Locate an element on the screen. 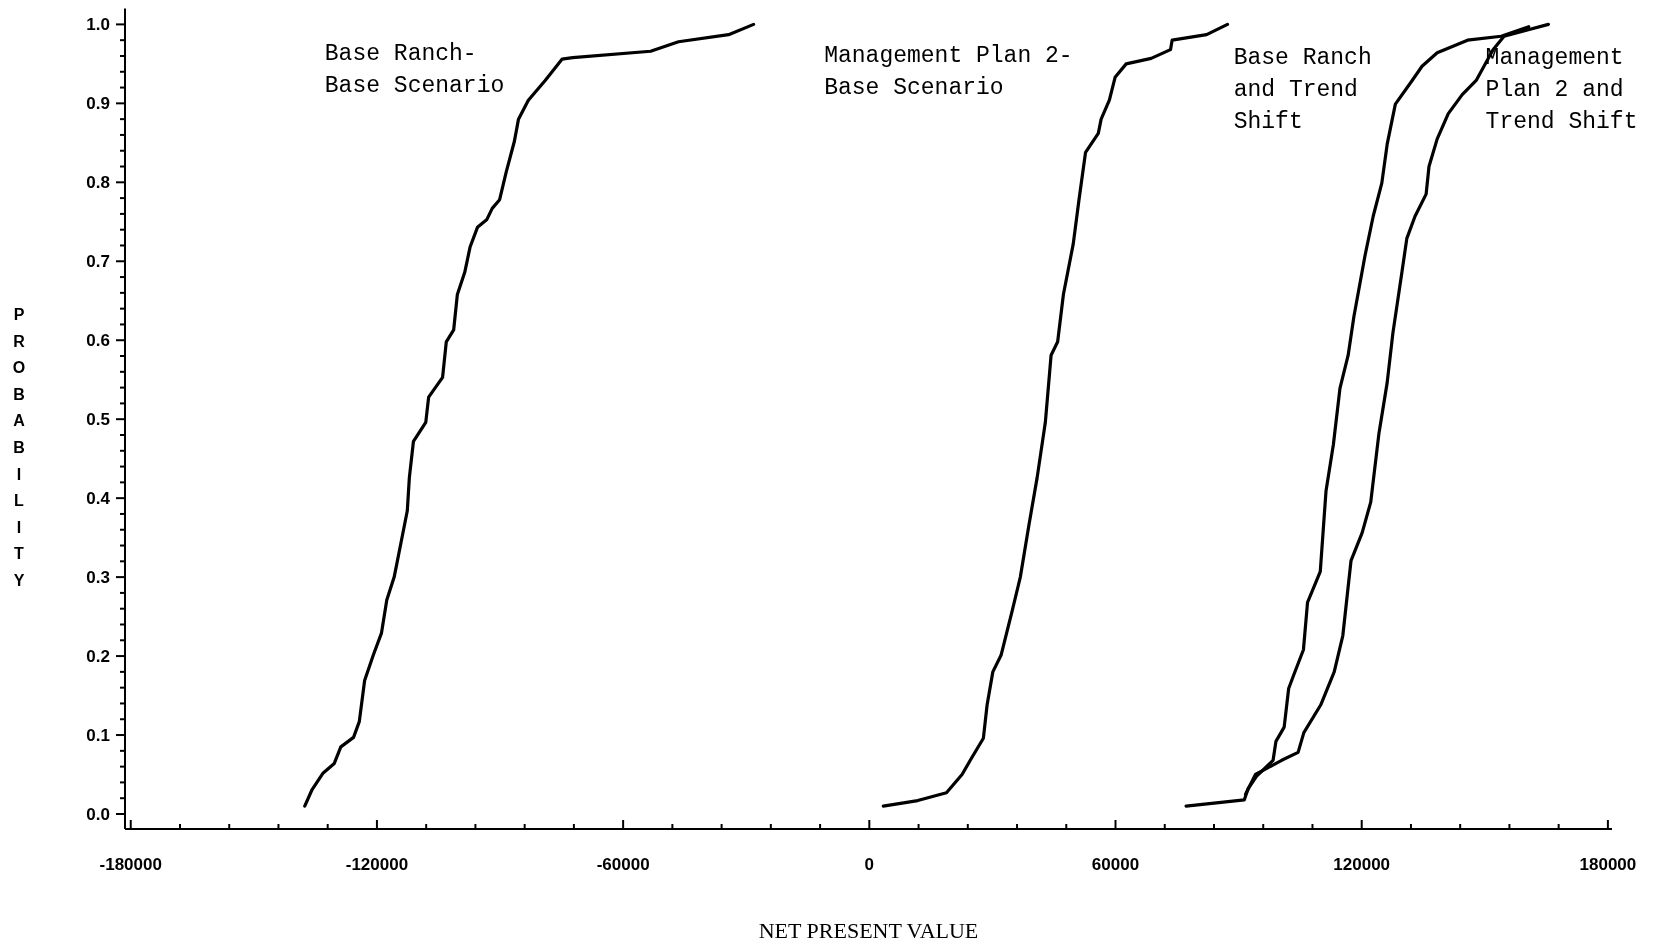  text: PROBABILITY is located at coordinates (19, 447).